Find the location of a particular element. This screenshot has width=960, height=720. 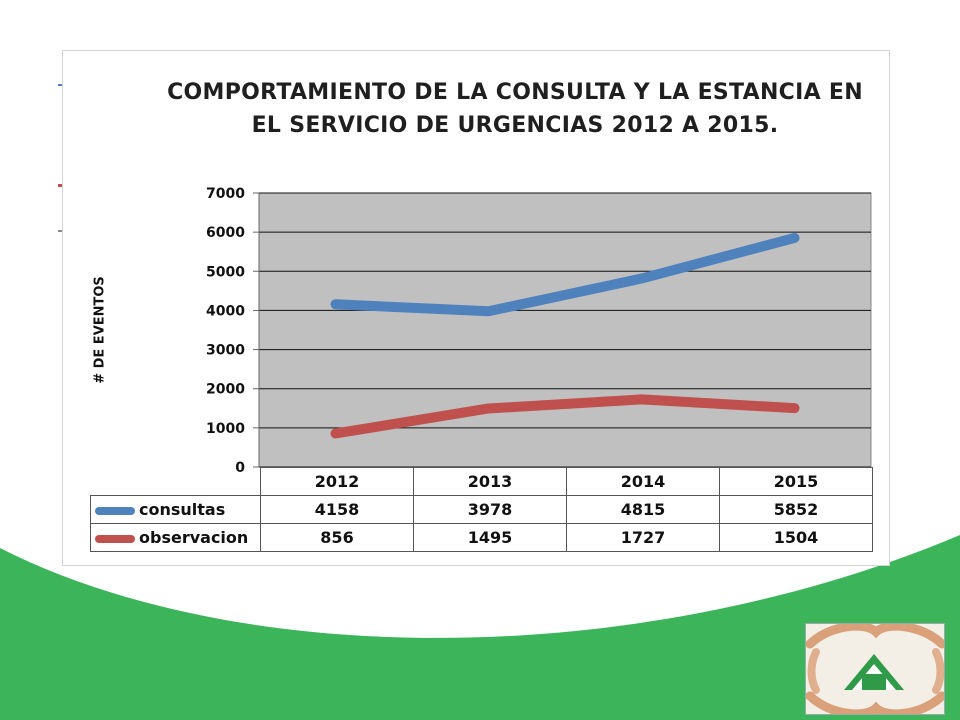

hands-house-logo is located at coordinates (875, 669).